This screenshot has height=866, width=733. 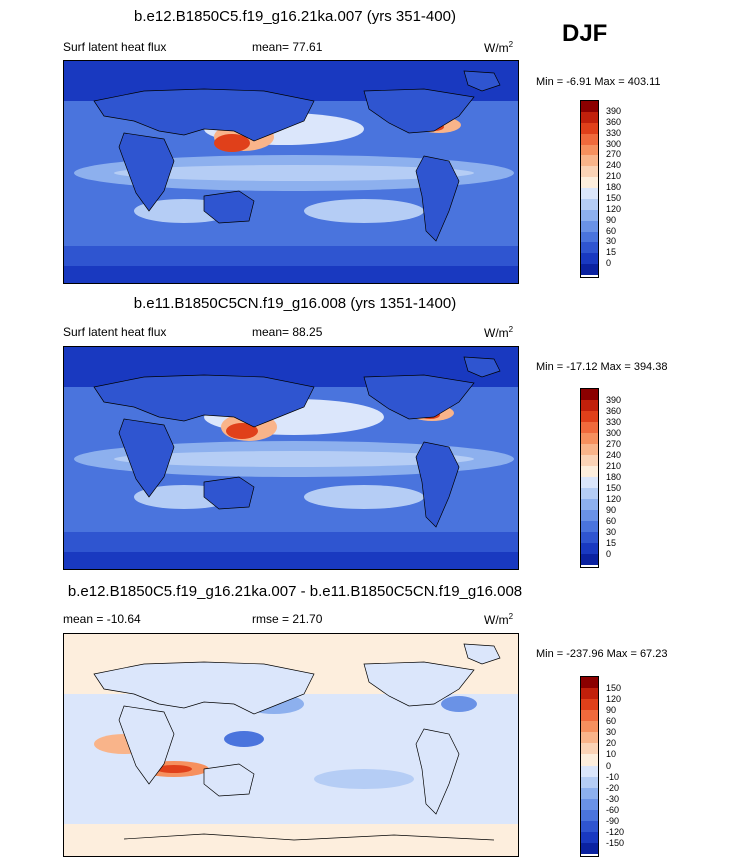 What do you see at coordinates (115, 332) in the screenshot?
I see `panel-2-field-label: Surf latent heat flux` at bounding box center [115, 332].